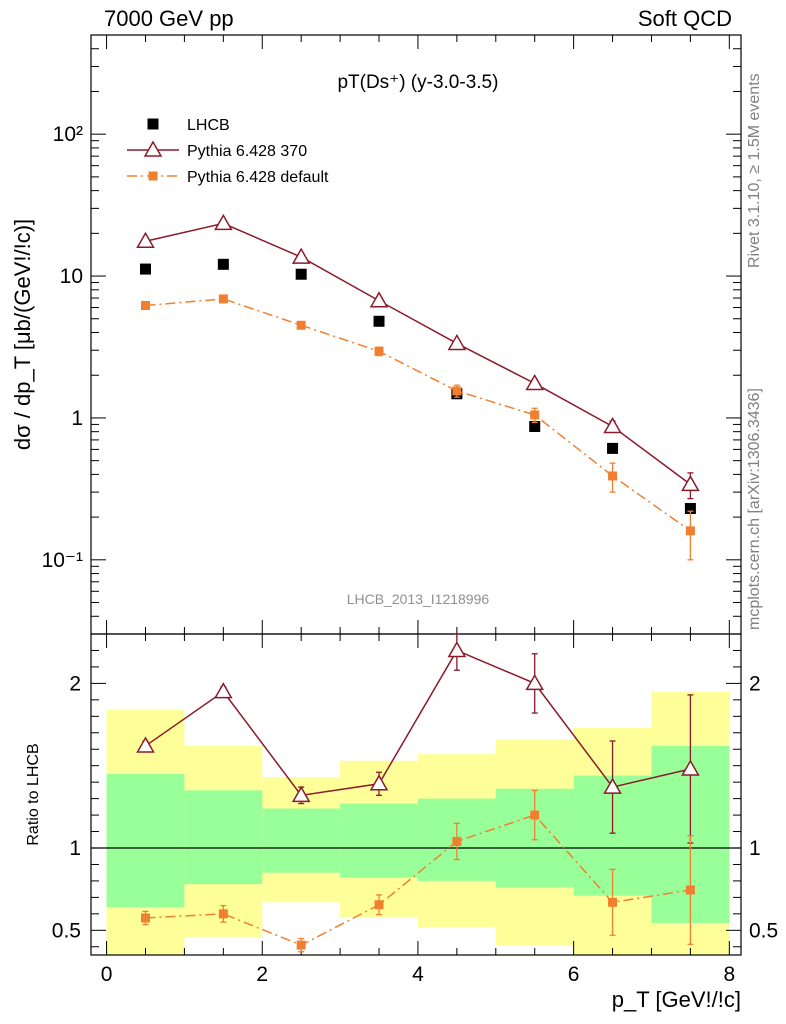 The image size is (786, 1024). Describe the element at coordinates (75, 848) in the screenshot. I see `ratio-y-tick-label: 1` at that location.